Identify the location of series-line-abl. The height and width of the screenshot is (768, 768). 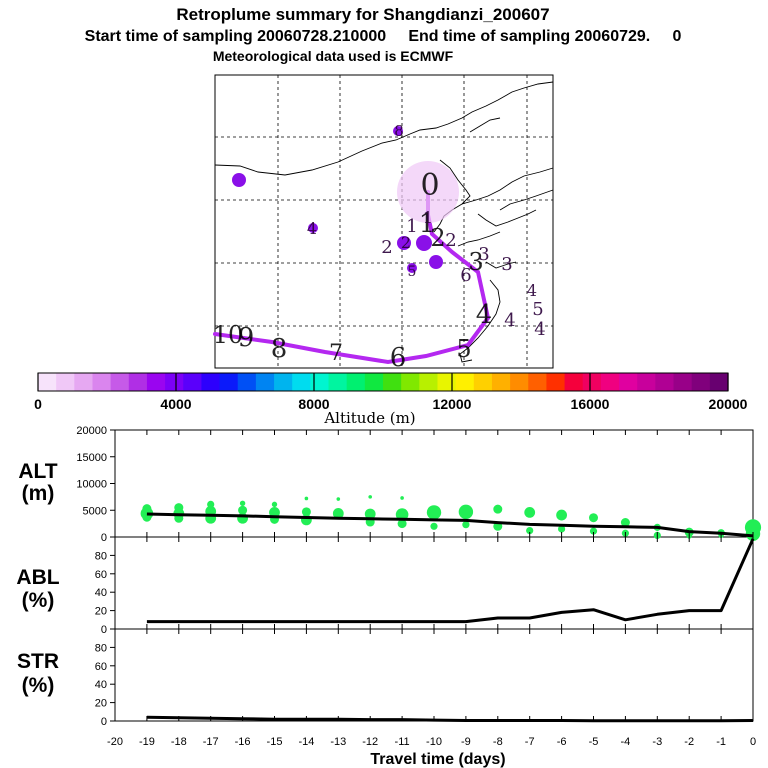
(450, 581).